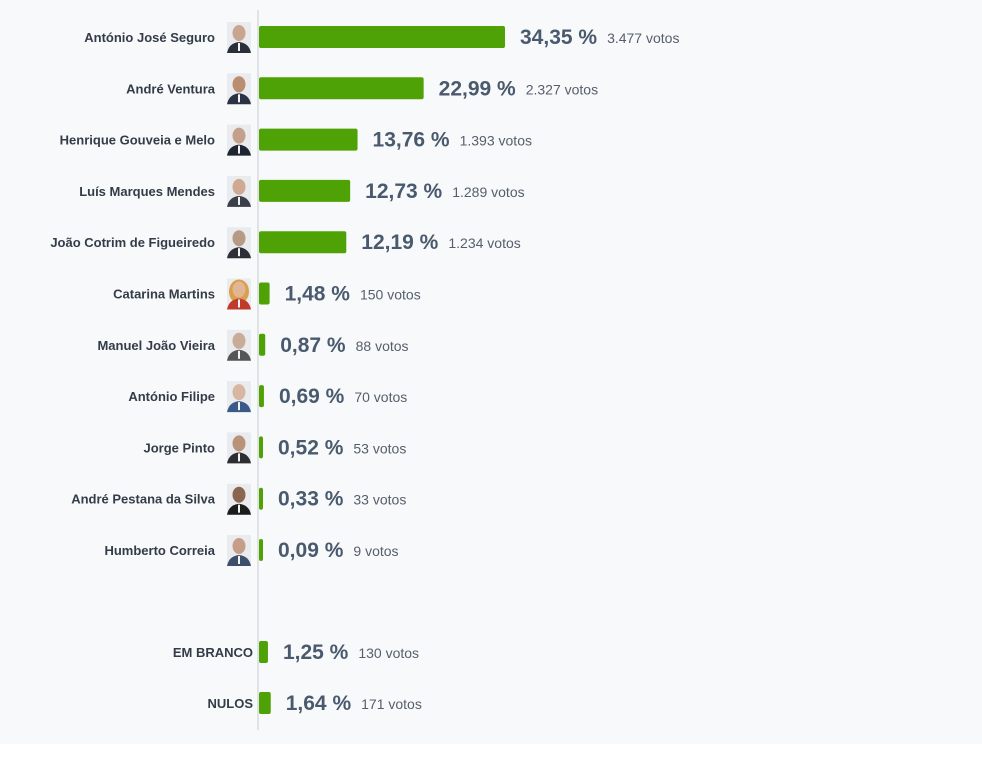  I want to click on bar-joao-cotrim-de-figueiredo, so click(303, 242).